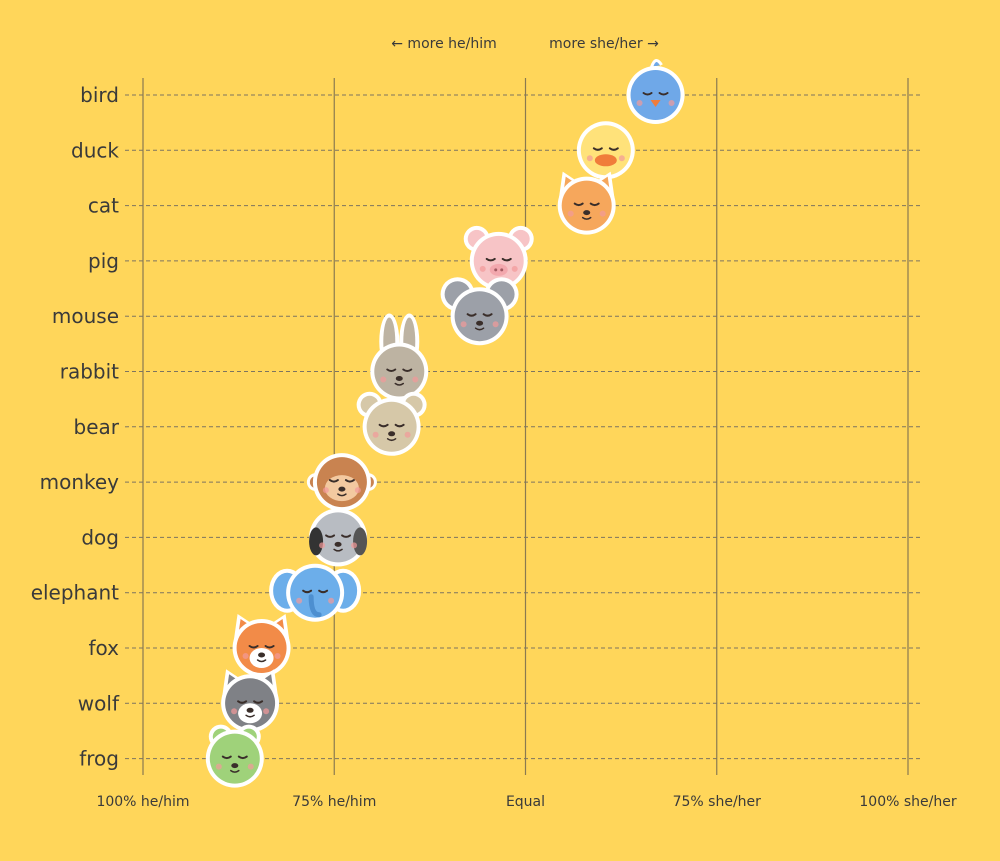 The width and height of the screenshot is (1000, 861). I want to click on x-tick-label: Equal, so click(525, 802).